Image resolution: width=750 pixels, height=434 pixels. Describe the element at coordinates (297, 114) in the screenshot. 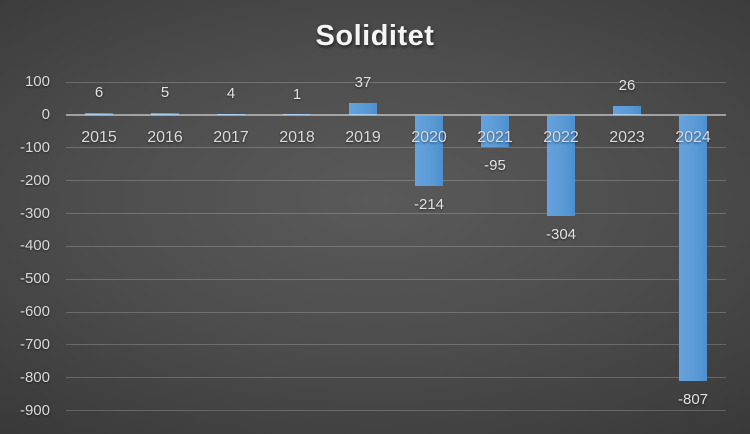

I see `bar-2018` at that location.